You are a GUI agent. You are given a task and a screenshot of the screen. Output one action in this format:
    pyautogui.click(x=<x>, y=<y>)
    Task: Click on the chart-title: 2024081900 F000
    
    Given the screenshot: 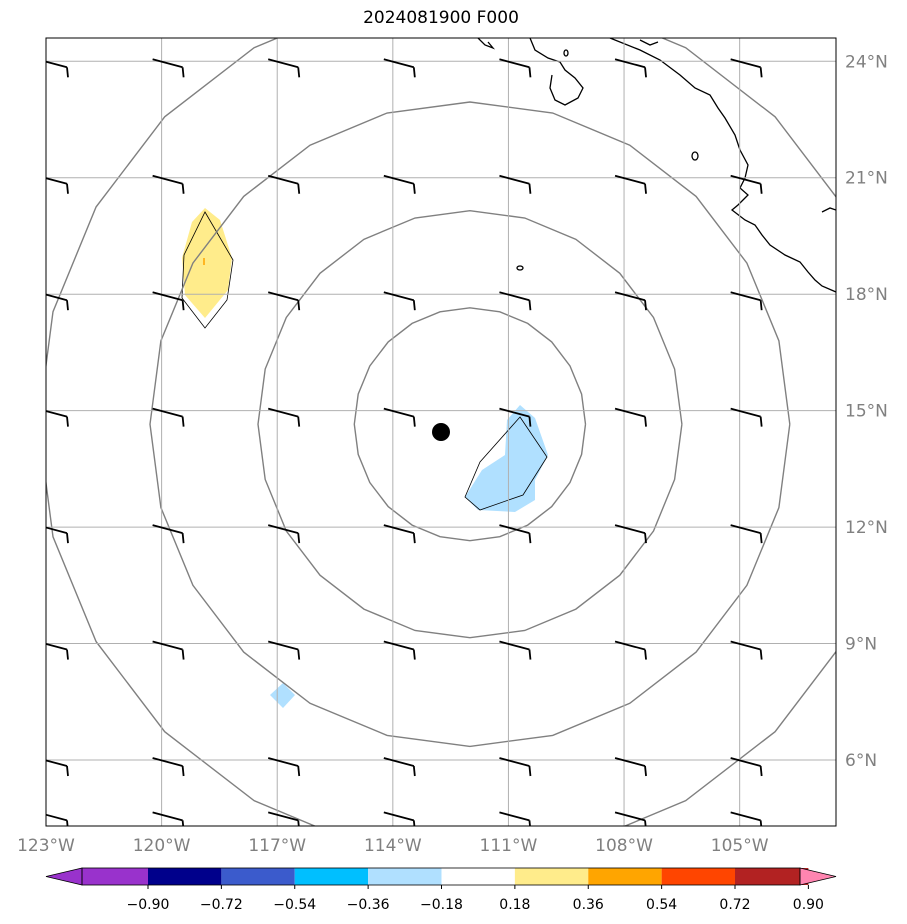 What is the action you would take?
    pyautogui.click(x=441, y=18)
    